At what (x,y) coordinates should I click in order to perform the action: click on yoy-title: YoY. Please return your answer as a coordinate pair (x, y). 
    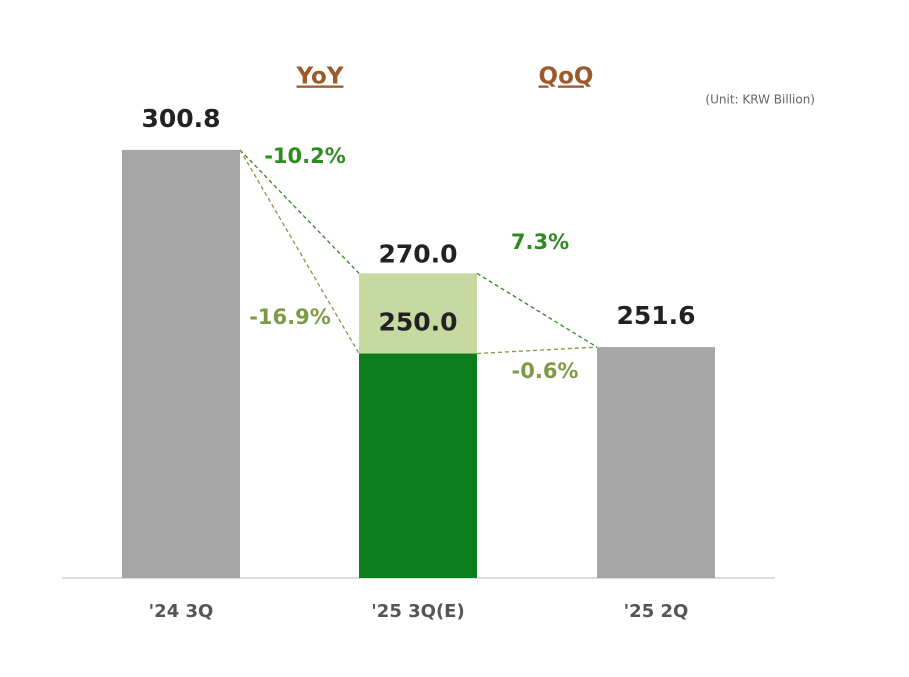
    Looking at the image, I should click on (320, 77).